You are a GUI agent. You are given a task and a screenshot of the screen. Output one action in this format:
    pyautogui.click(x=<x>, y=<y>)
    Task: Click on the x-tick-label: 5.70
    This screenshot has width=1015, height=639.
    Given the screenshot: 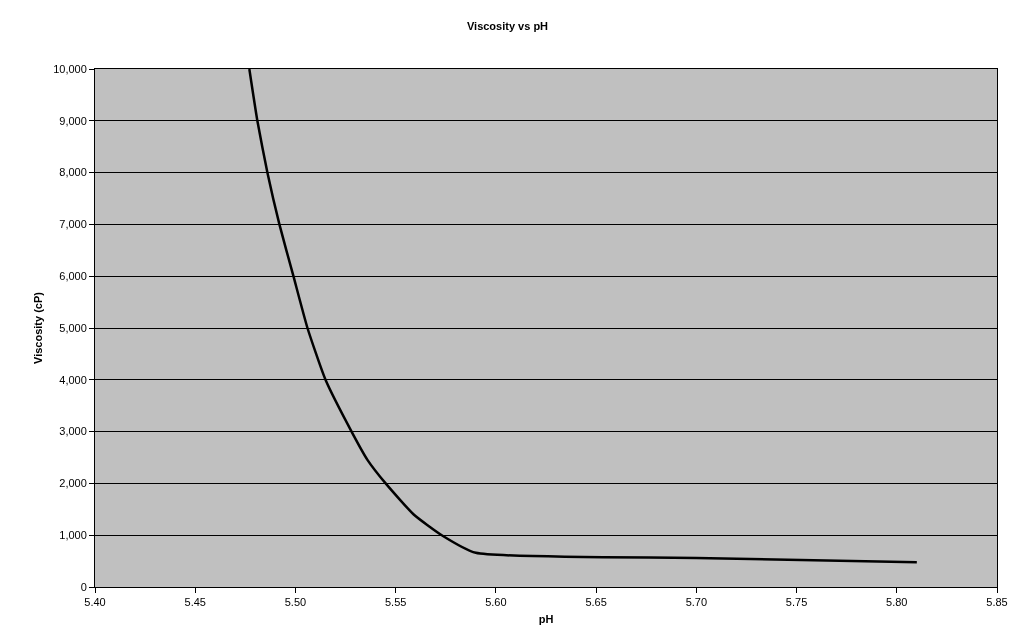 What is the action you would take?
    pyautogui.click(x=696, y=602)
    